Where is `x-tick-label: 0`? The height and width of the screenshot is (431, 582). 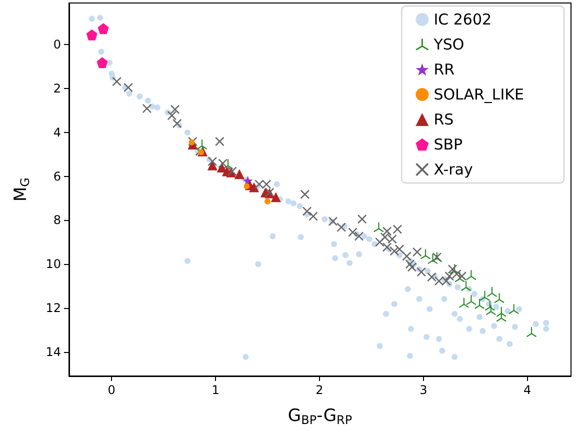 x-tick-label: 0 is located at coordinates (112, 390).